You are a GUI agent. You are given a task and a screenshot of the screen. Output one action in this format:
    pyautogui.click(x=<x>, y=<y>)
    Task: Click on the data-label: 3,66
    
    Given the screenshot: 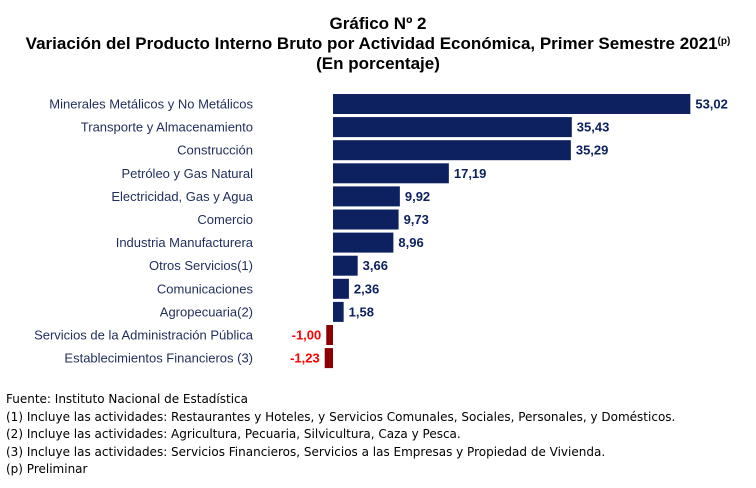 What is the action you would take?
    pyautogui.click(x=375, y=265)
    